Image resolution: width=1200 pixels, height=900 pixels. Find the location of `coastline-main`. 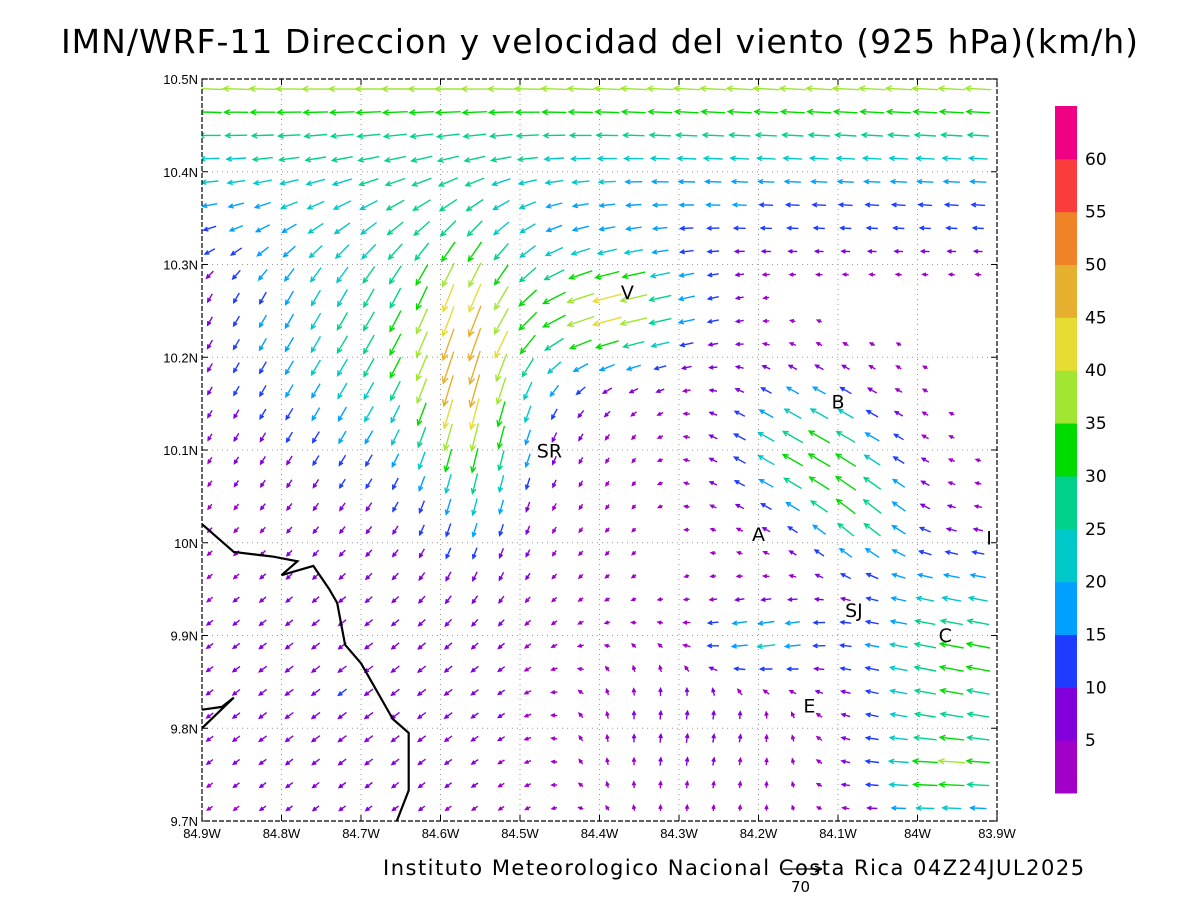

coastline-main is located at coordinates (306, 672).